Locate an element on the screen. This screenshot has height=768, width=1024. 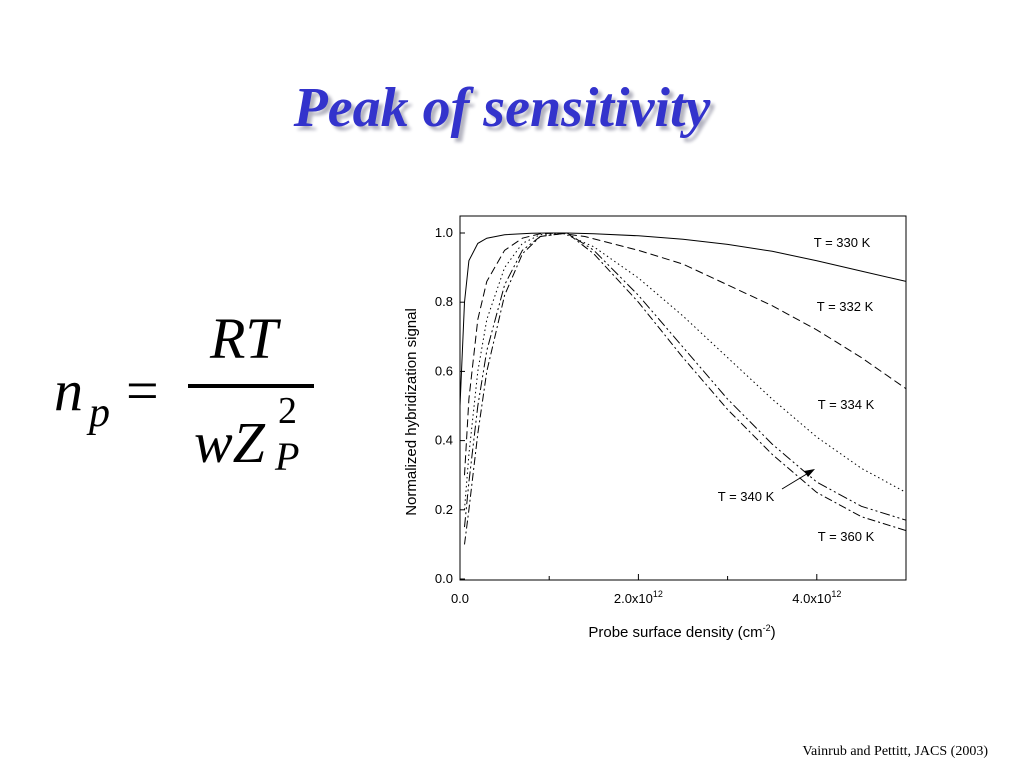
series-label: T = 330 K is located at coordinates (842, 242).